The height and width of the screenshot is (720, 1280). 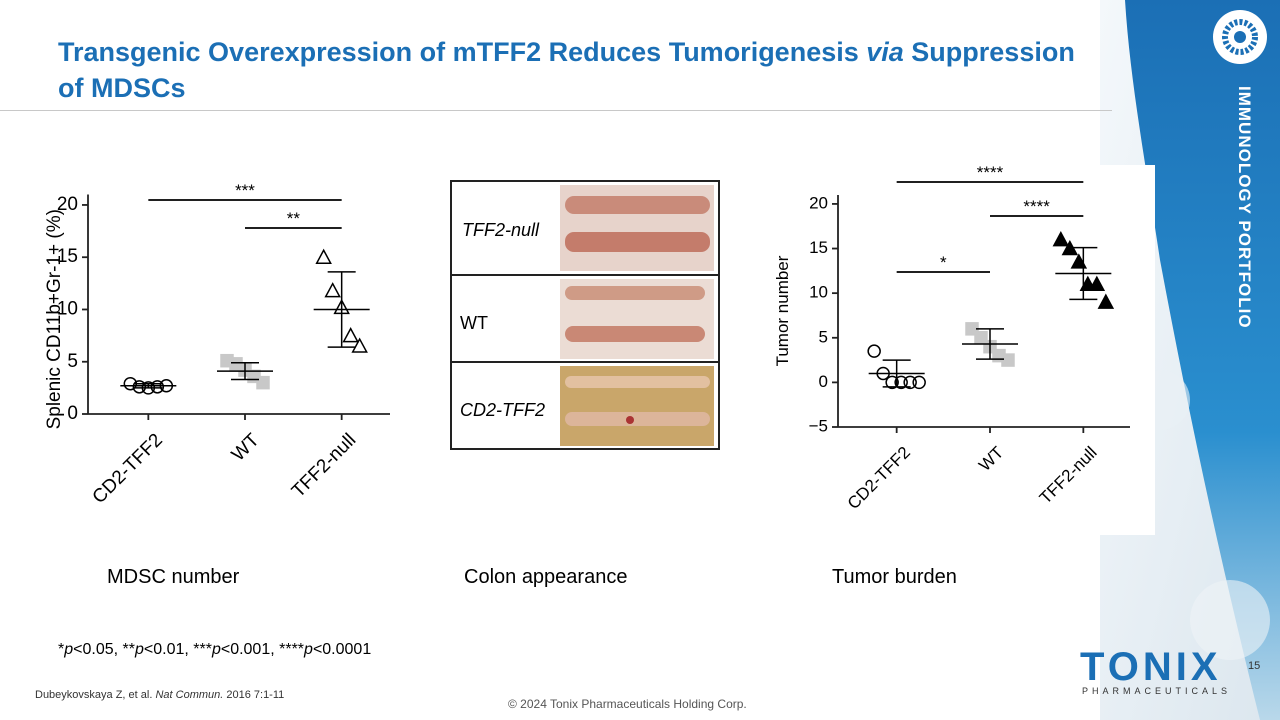 What do you see at coordinates (546, 577) in the screenshot?
I see `caption: Colon appearance` at bounding box center [546, 577].